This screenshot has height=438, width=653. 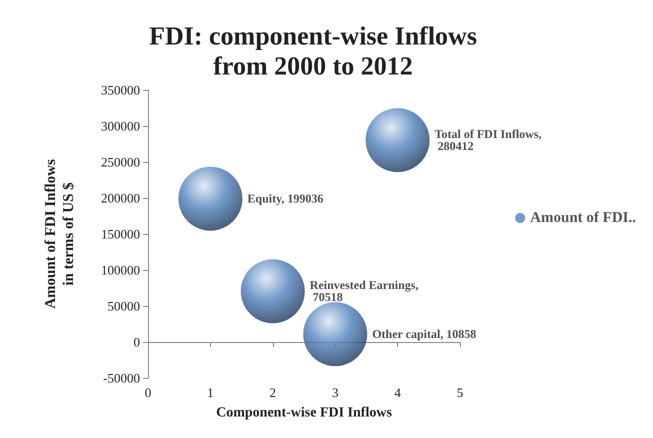 I want to click on y-tick-label: 300000, so click(x=120, y=126).